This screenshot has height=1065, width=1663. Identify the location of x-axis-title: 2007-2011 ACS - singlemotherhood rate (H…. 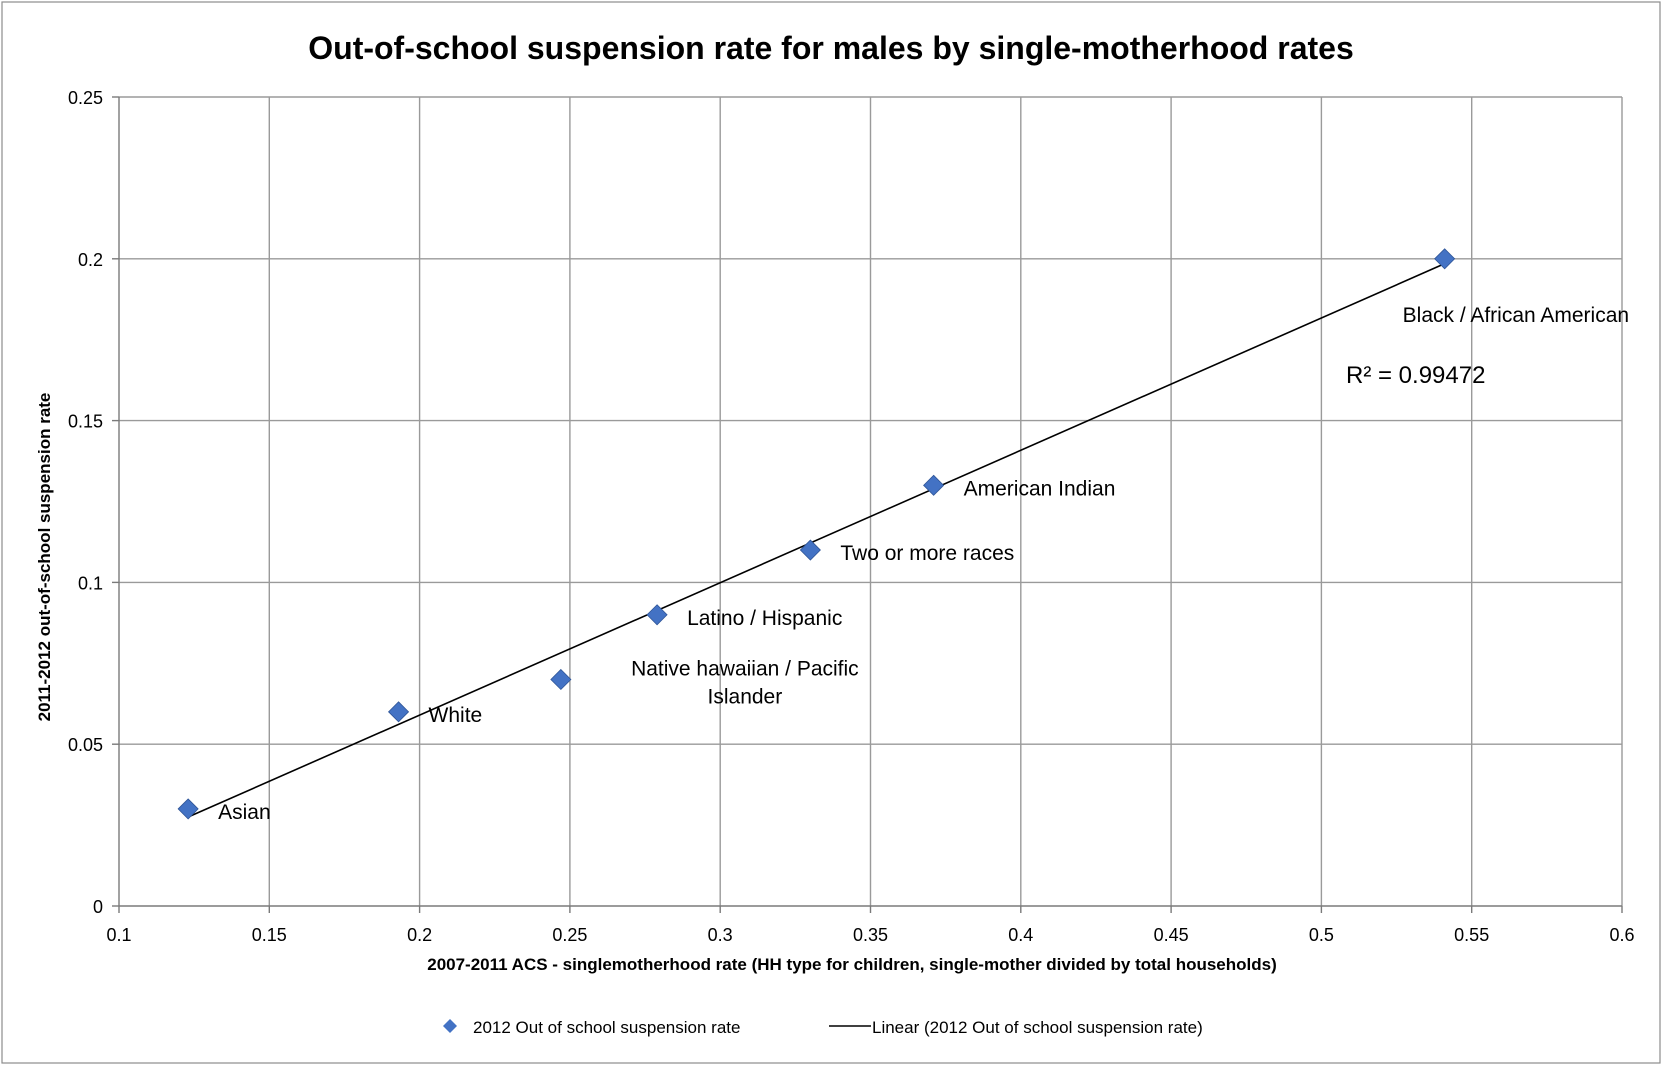
(852, 964).